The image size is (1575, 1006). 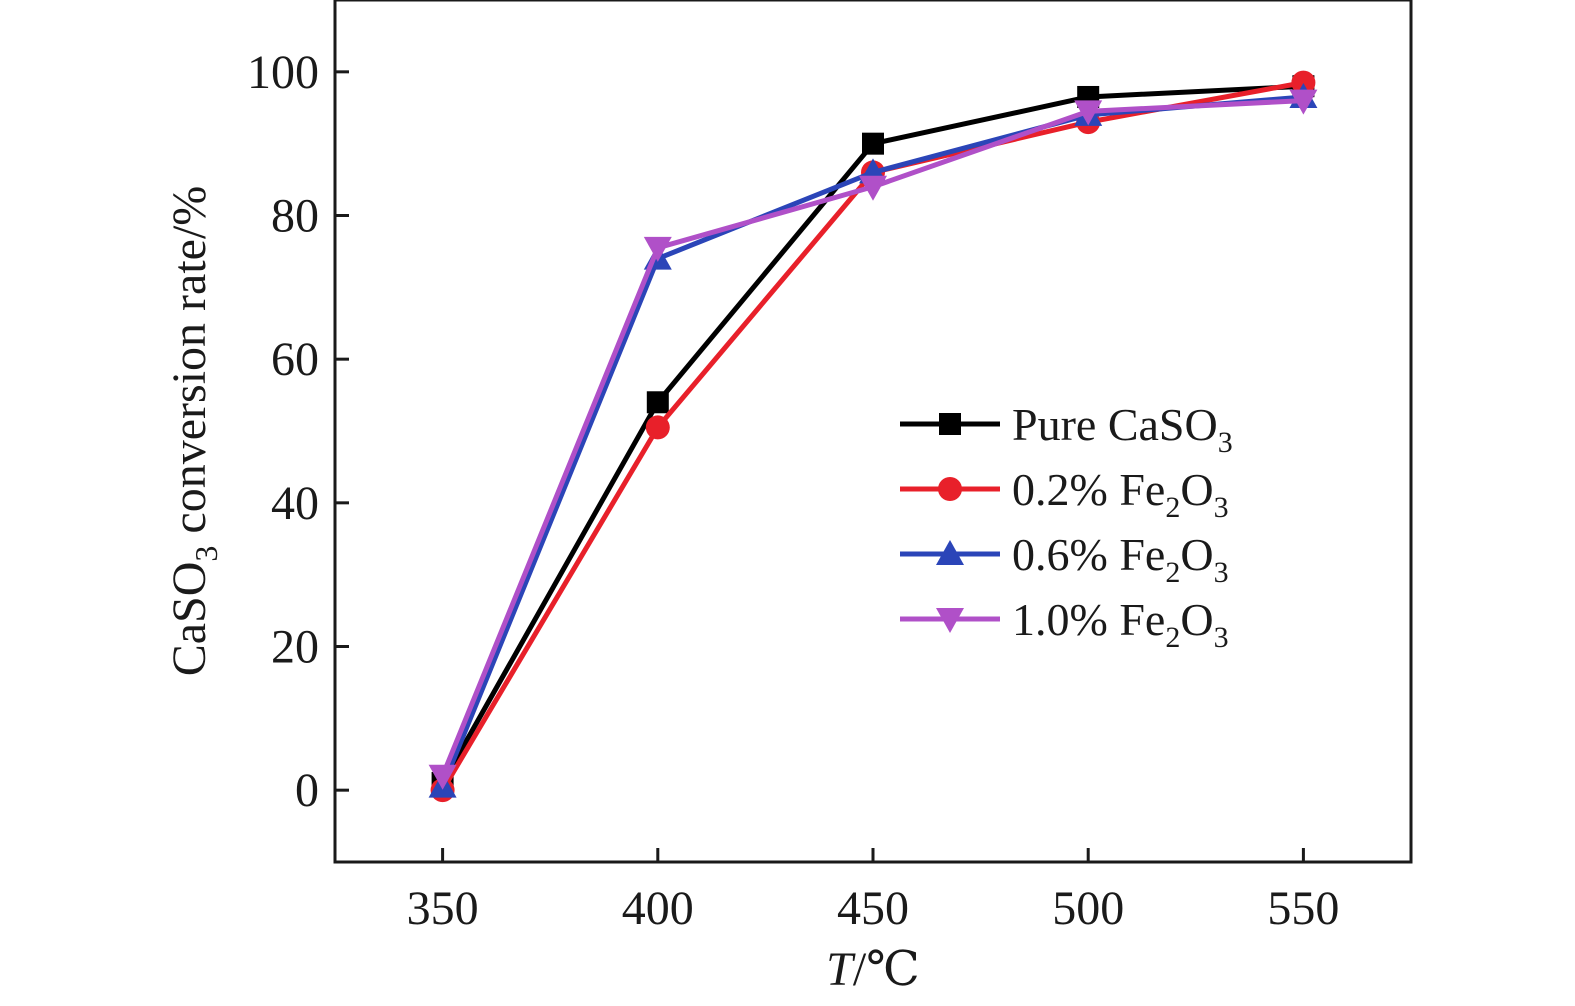 What do you see at coordinates (295, 503) in the screenshot?
I see `y-tick-label: 40` at bounding box center [295, 503].